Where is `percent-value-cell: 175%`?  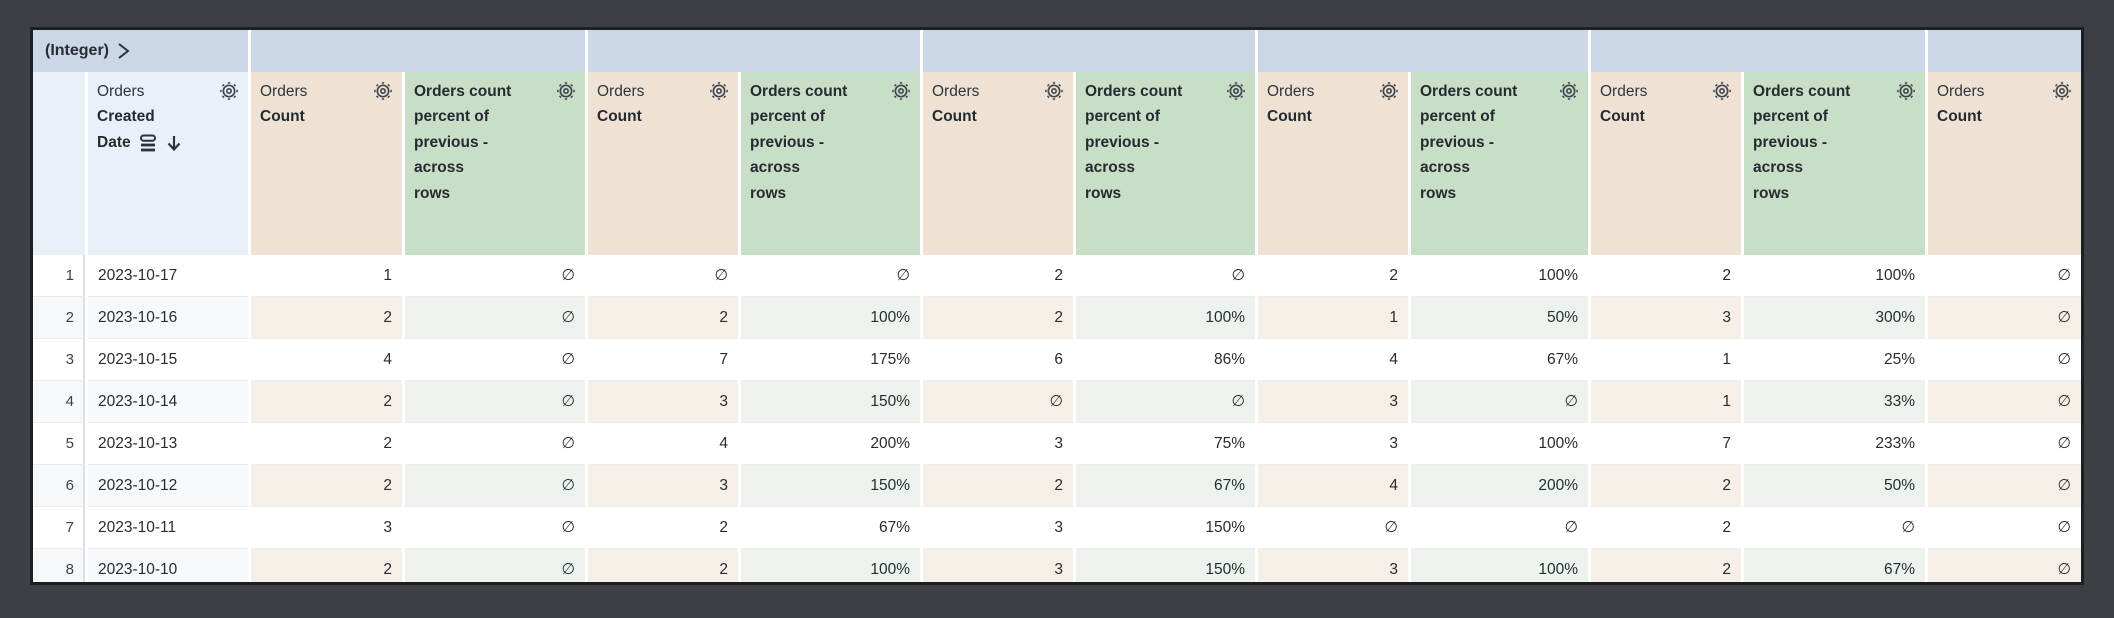 percent-value-cell: 175% is located at coordinates (830, 360).